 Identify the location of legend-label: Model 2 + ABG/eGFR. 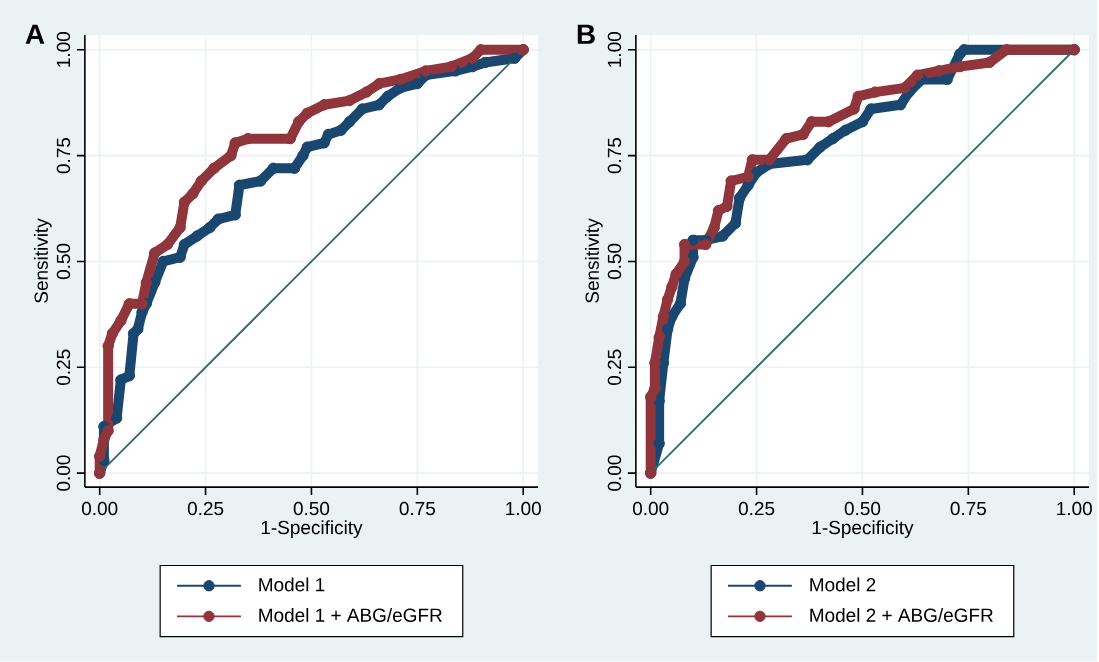
(901, 615).